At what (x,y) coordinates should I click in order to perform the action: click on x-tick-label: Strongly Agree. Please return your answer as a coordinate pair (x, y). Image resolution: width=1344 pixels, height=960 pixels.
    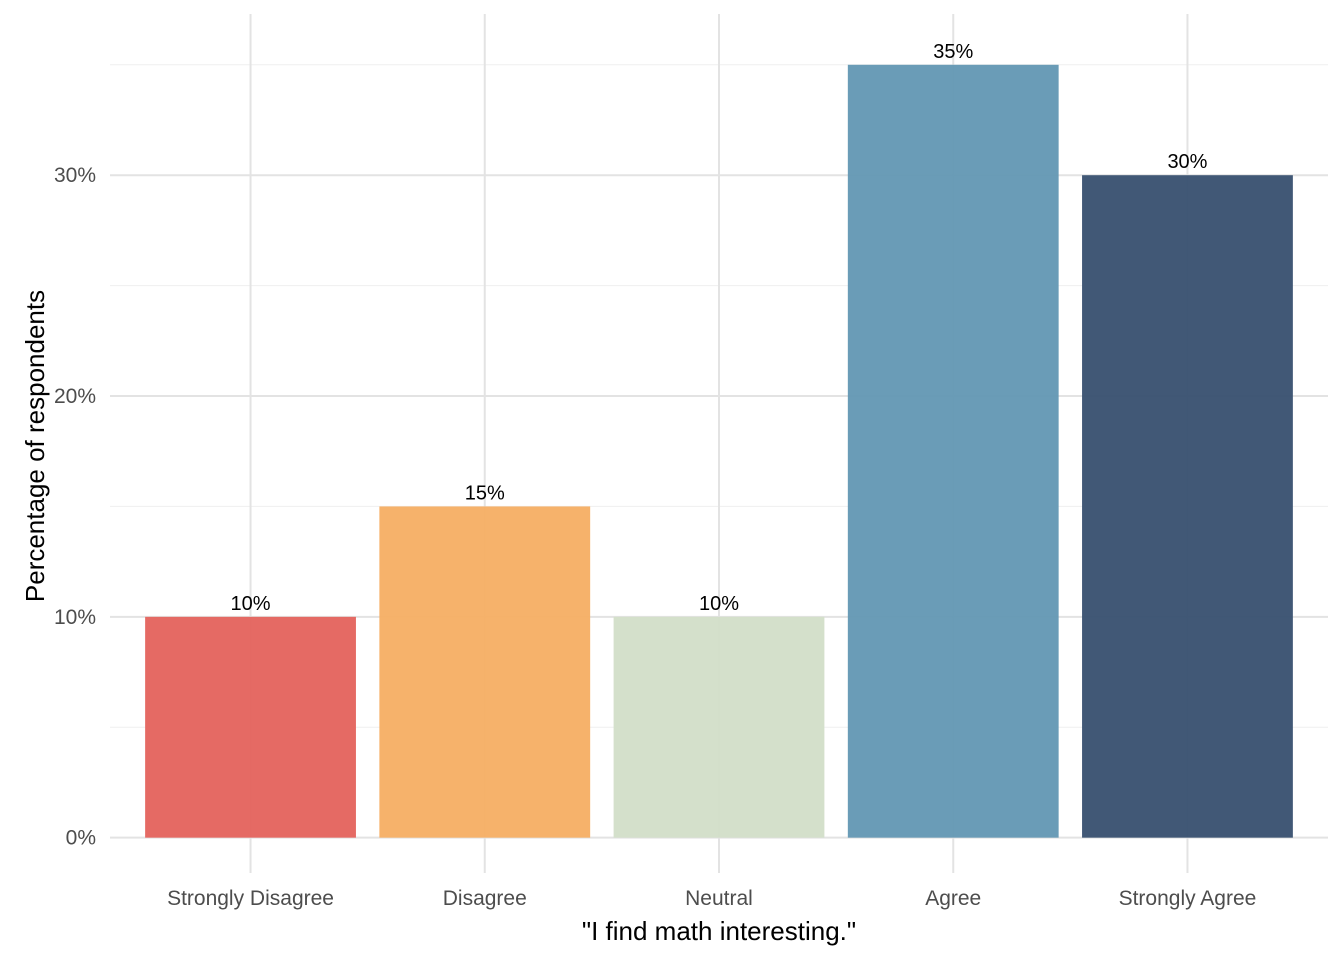
    Looking at the image, I should click on (1188, 898).